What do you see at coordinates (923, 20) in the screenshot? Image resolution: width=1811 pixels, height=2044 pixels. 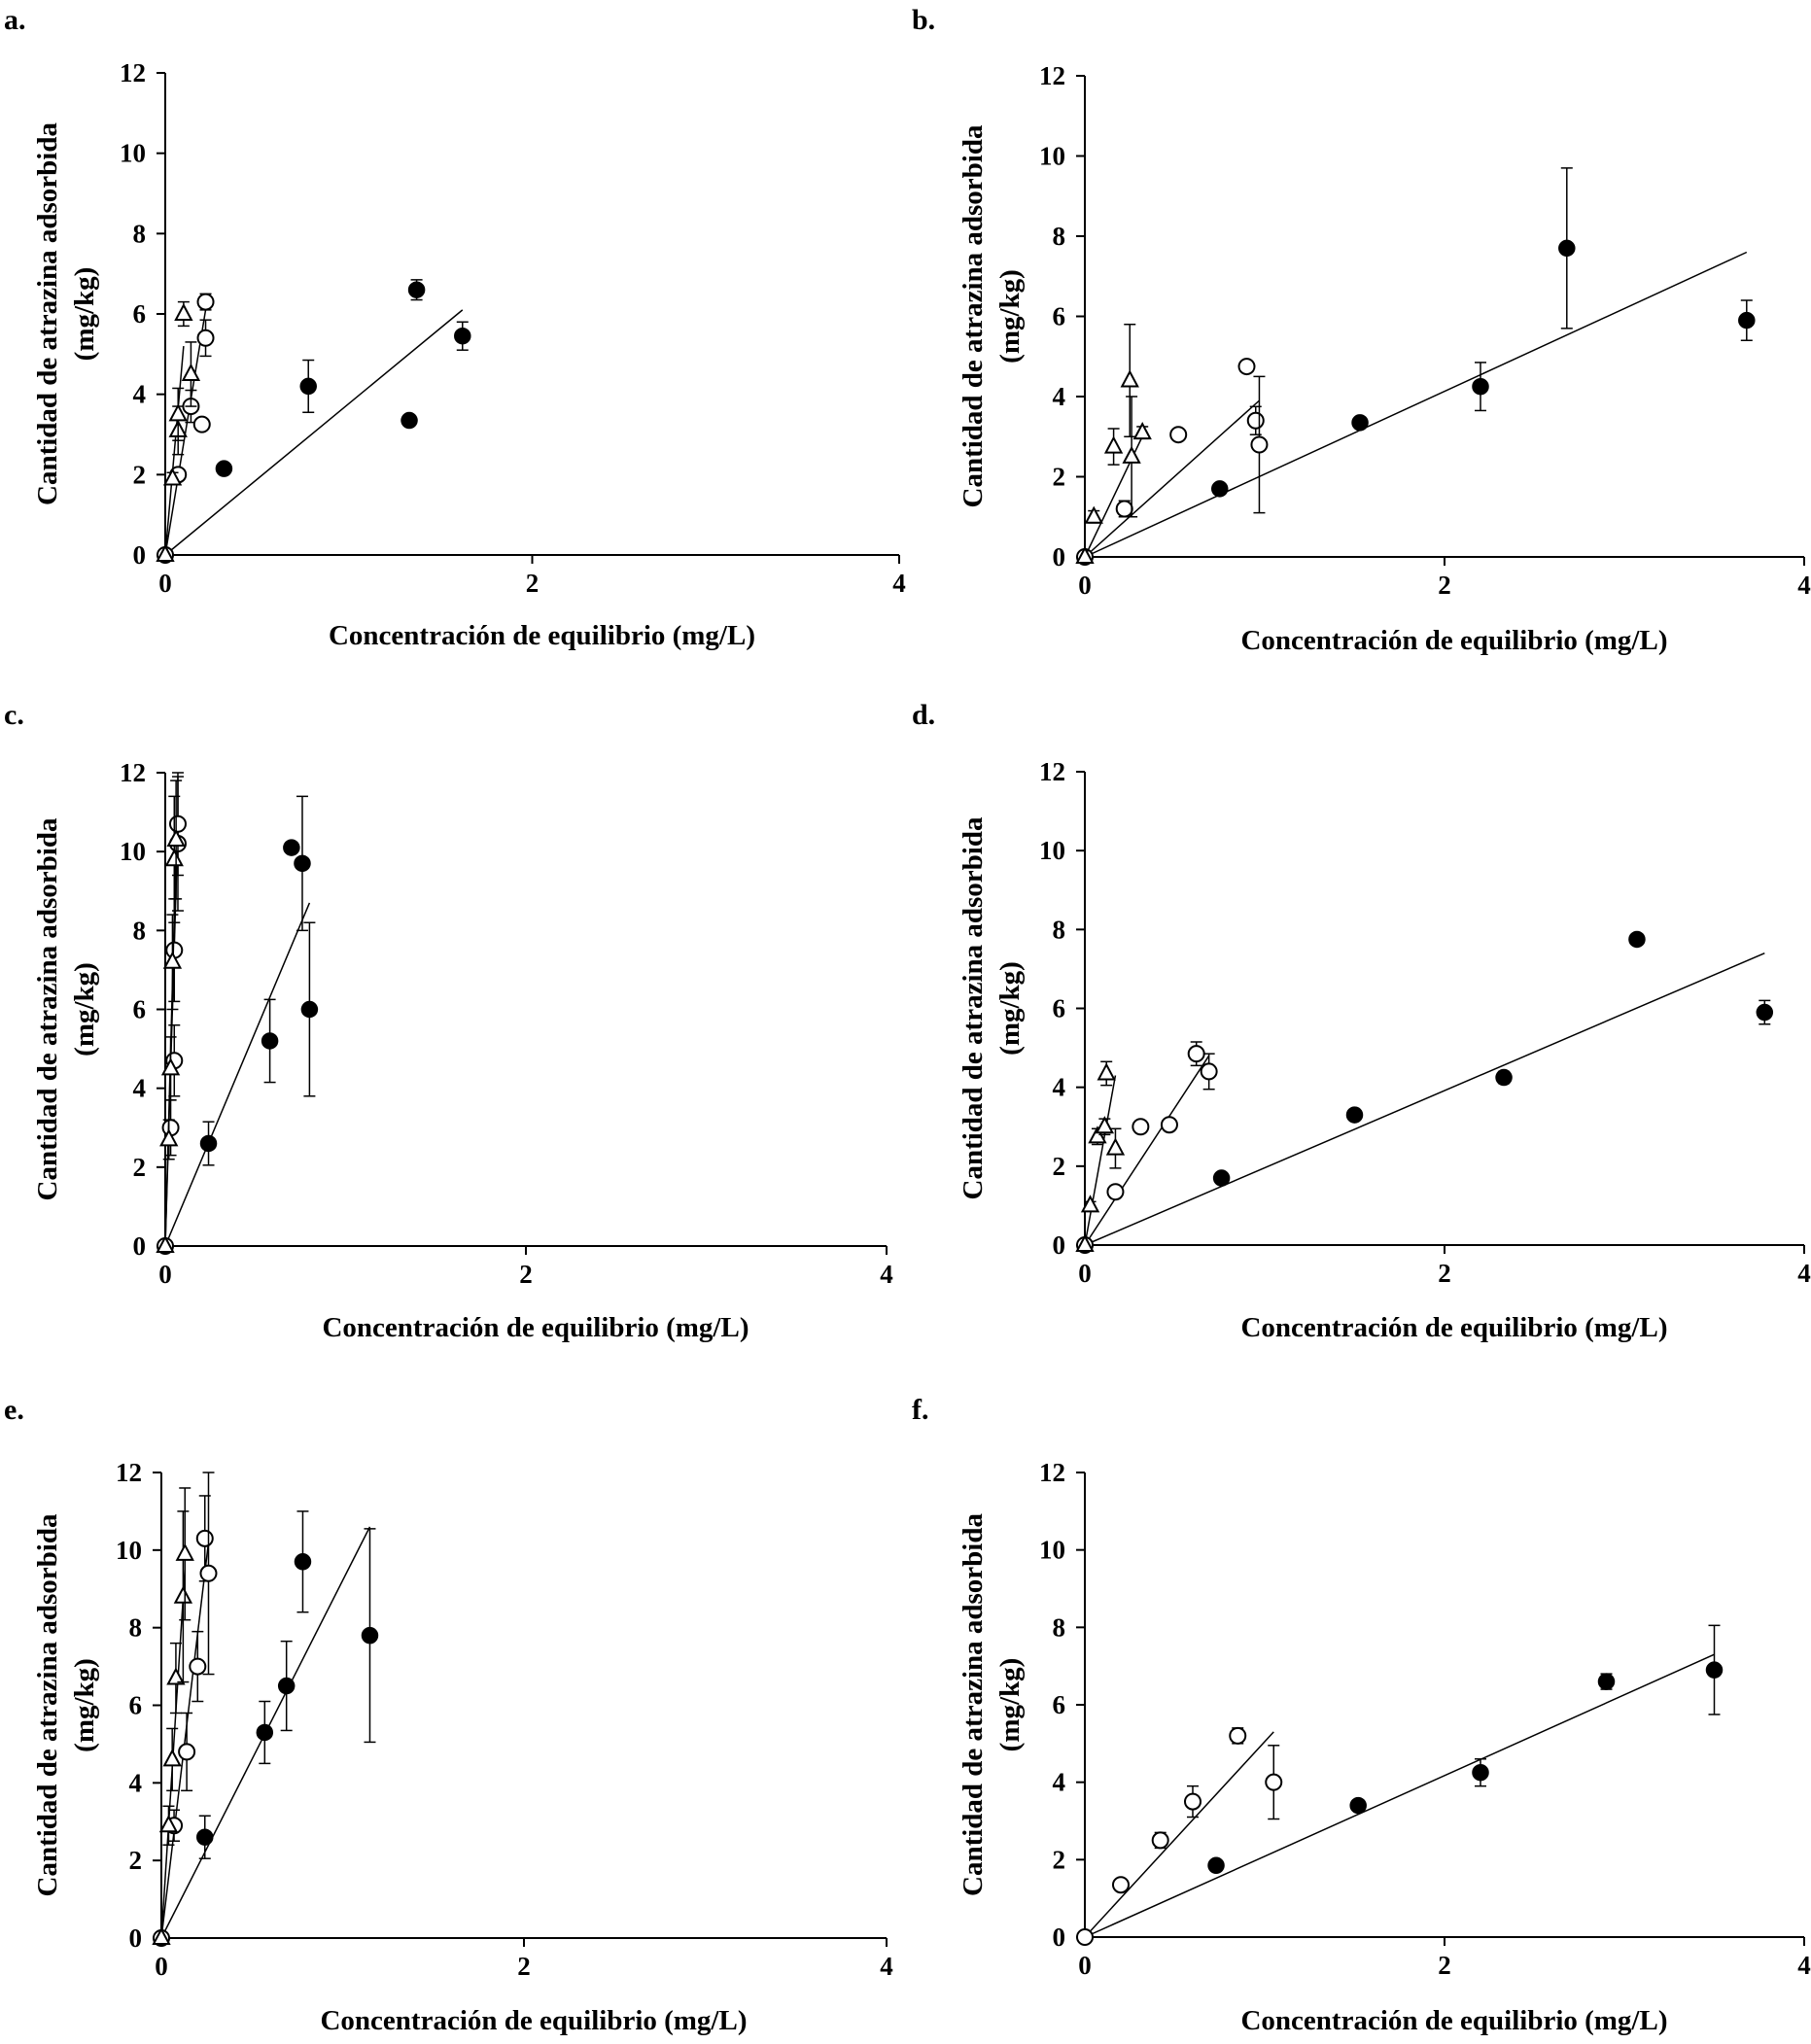 I see `panel-letter: b.` at bounding box center [923, 20].